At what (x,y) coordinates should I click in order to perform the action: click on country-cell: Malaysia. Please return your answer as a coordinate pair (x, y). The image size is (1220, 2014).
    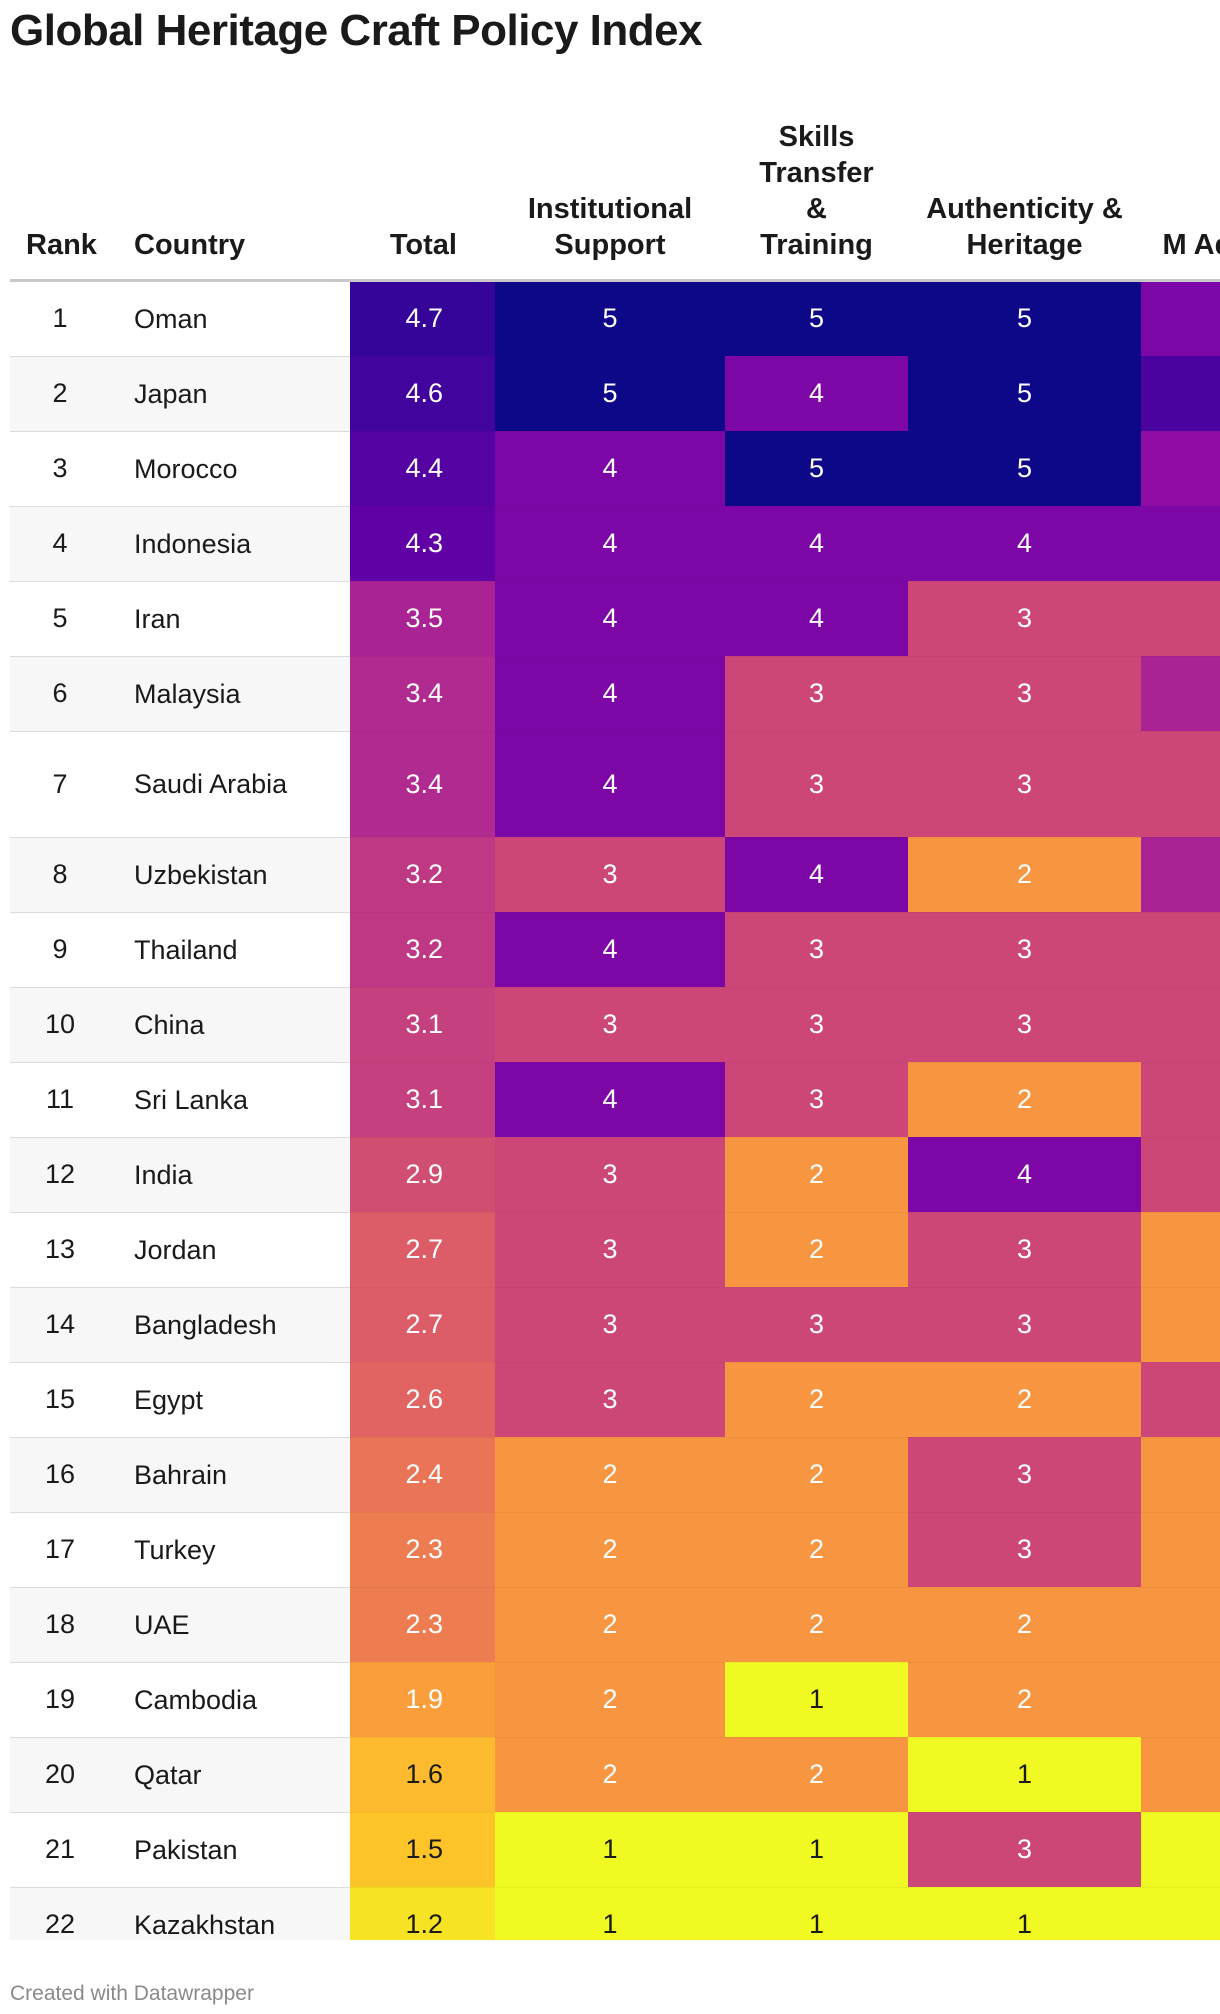
    Looking at the image, I should click on (230, 694).